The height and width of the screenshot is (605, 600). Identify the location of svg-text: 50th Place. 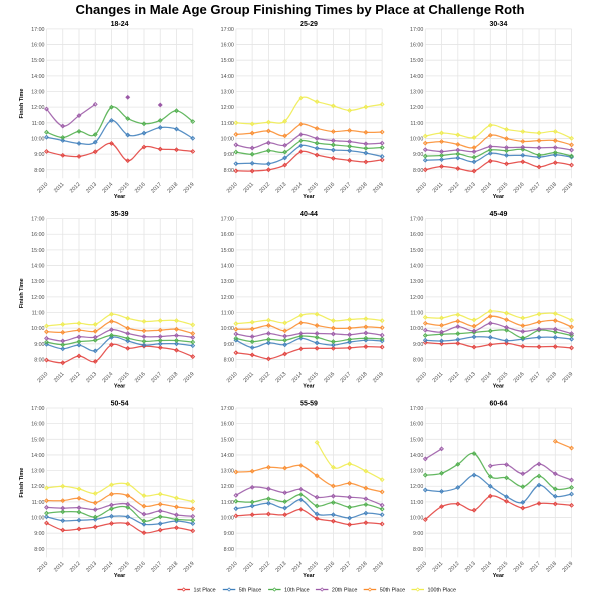
(392, 591).